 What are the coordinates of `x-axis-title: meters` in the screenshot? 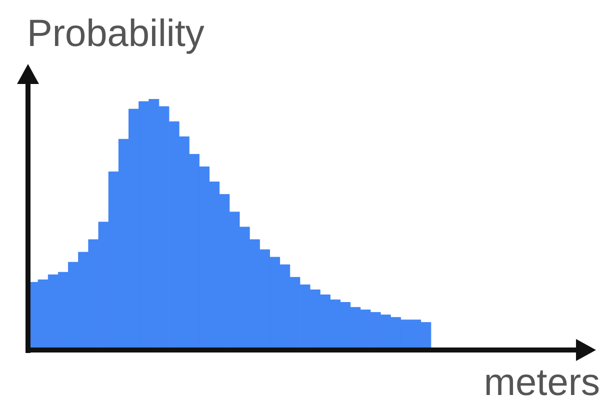 It's located at (542, 381).